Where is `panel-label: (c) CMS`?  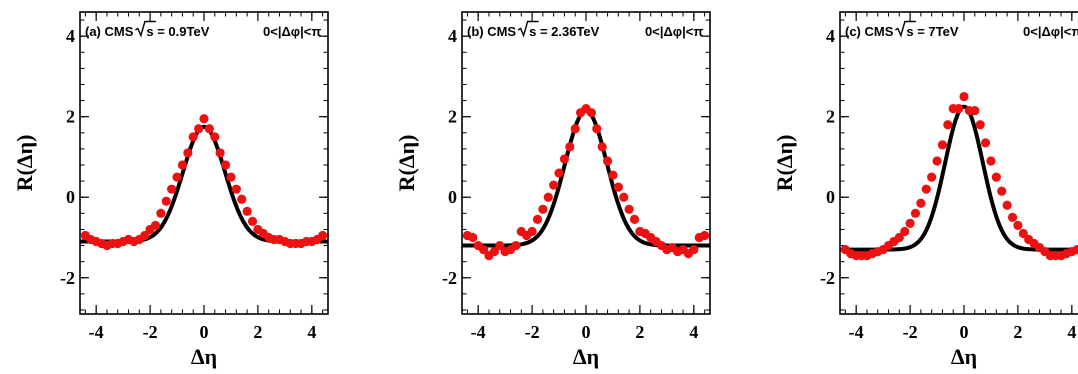
panel-label: (c) CMS is located at coordinates (869, 31).